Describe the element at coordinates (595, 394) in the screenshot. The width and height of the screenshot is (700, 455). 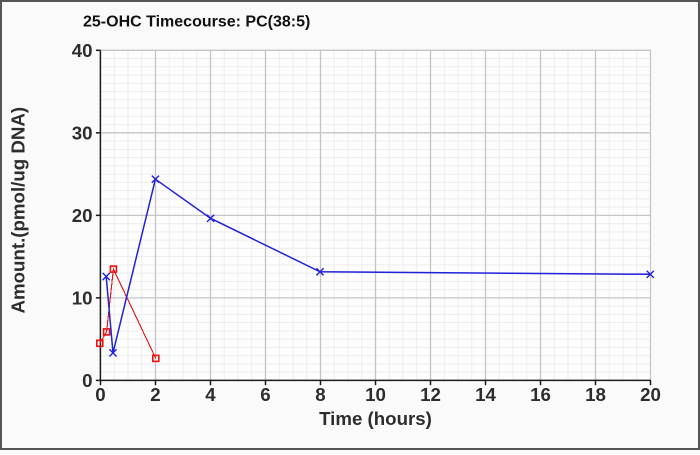
I see `svg-text: 18` at that location.